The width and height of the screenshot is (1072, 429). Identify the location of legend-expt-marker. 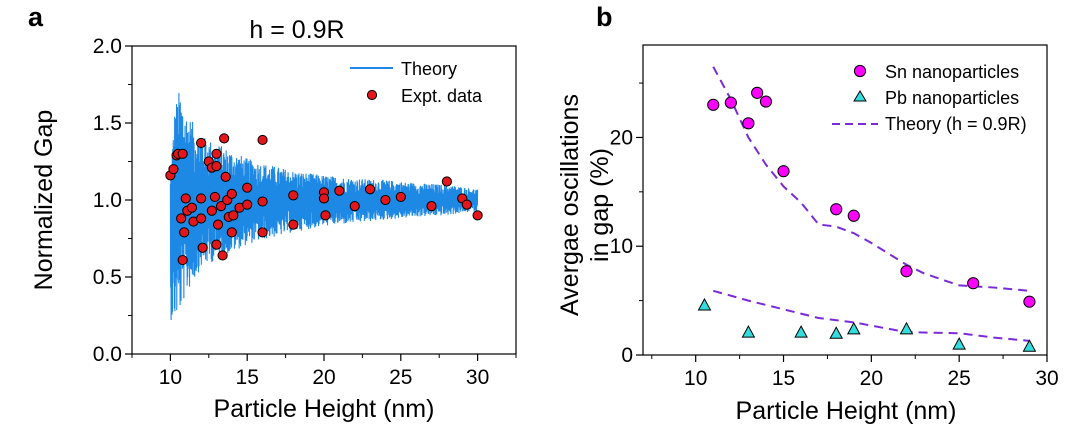
(372, 95).